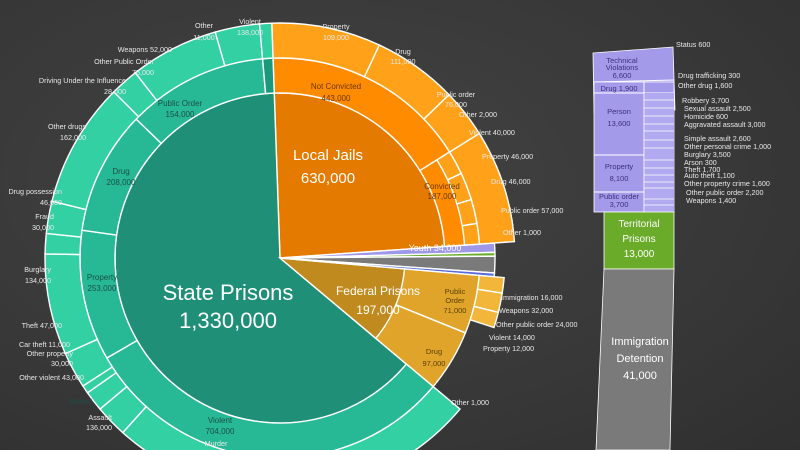 The image size is (800, 450). Describe the element at coordinates (44, 344) in the screenshot. I see `label-car-theft: Car theft 11,000` at that location.